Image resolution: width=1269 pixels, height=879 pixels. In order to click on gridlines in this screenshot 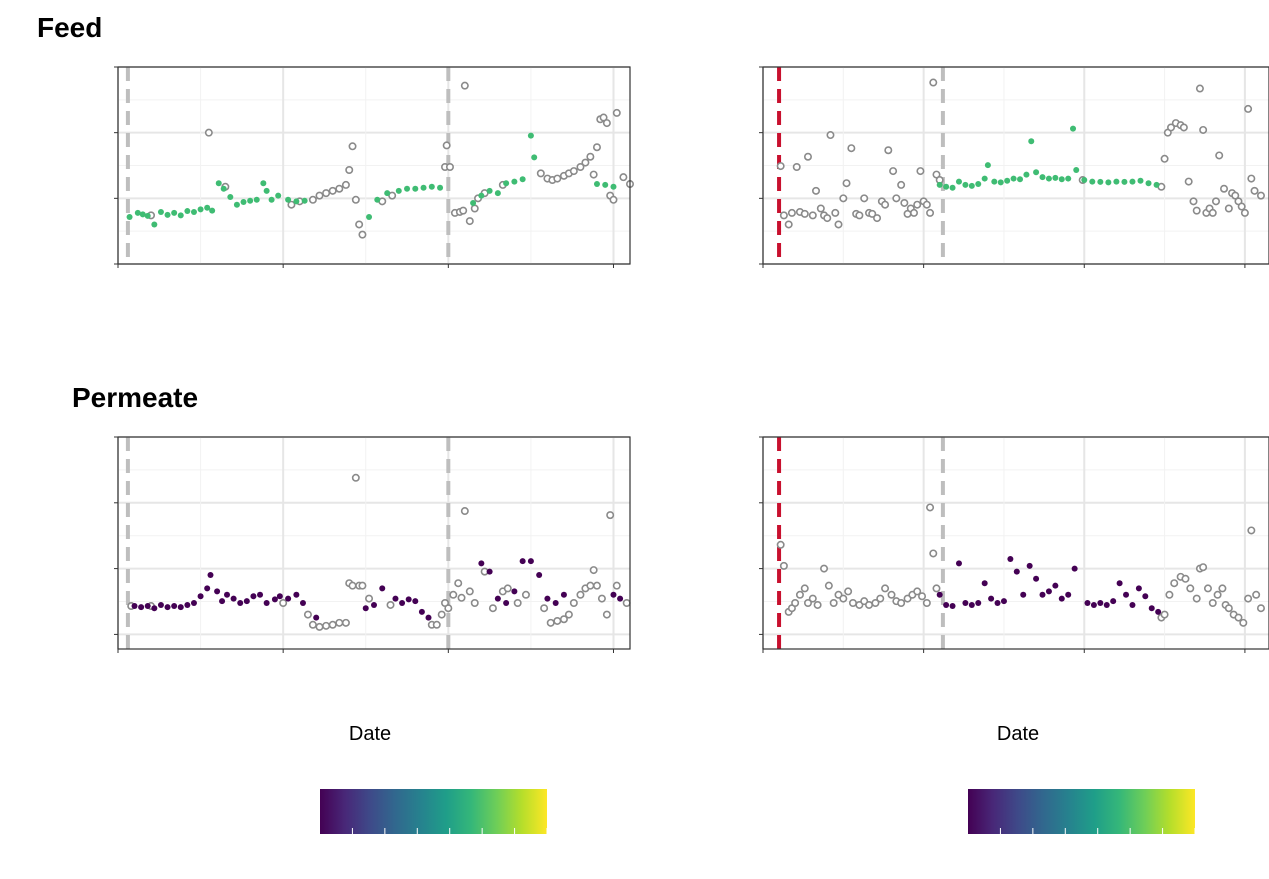, I will do `click(1015, 542)`.